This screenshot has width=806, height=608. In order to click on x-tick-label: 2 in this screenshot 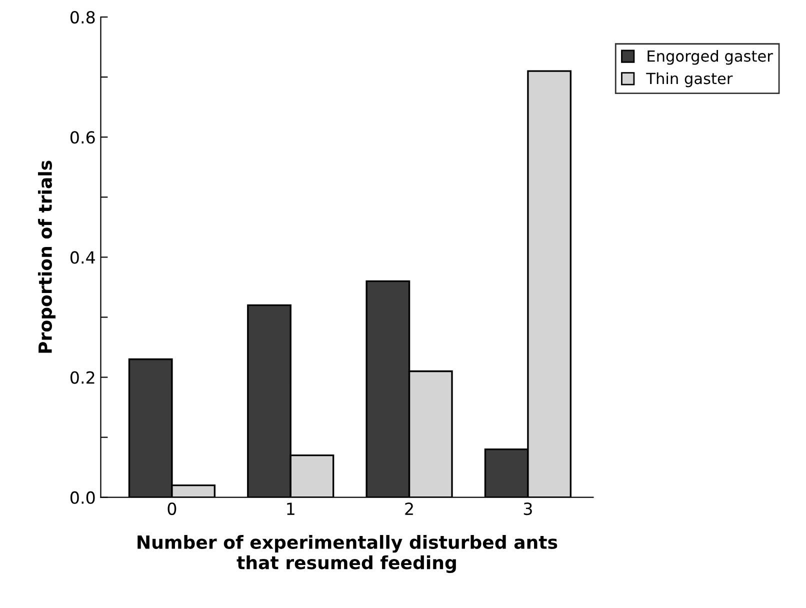, I will do `click(409, 508)`.